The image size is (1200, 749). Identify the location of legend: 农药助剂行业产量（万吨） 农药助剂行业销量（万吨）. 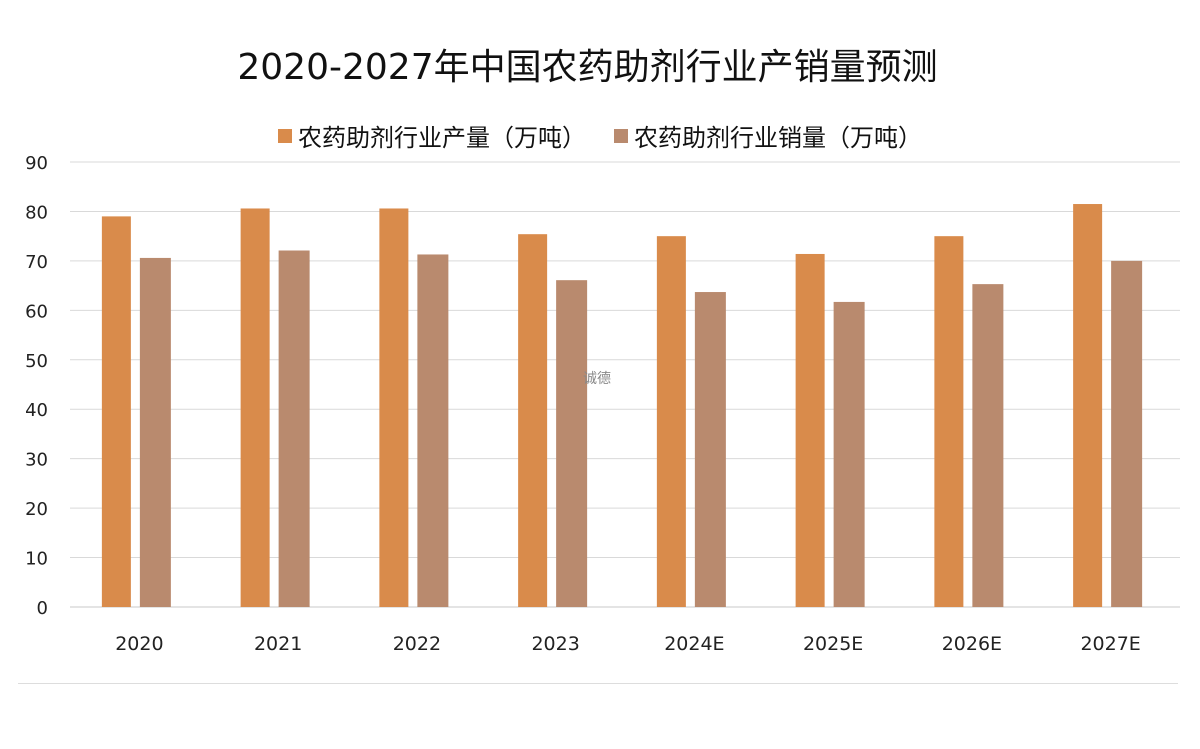
(600, 135).